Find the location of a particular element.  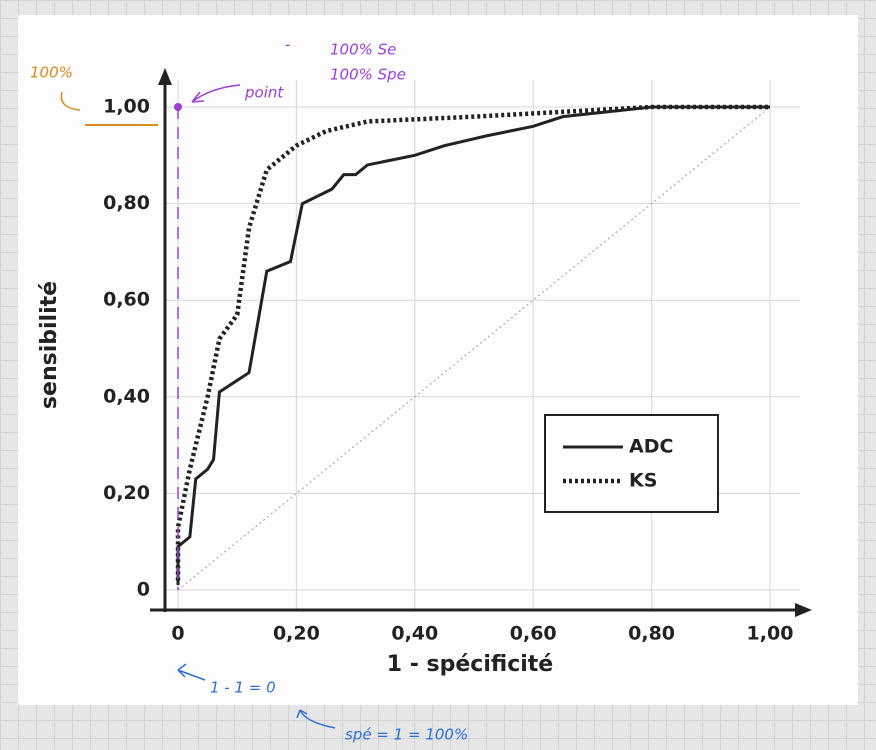

x-tick-label: 0 is located at coordinates (177, 634).